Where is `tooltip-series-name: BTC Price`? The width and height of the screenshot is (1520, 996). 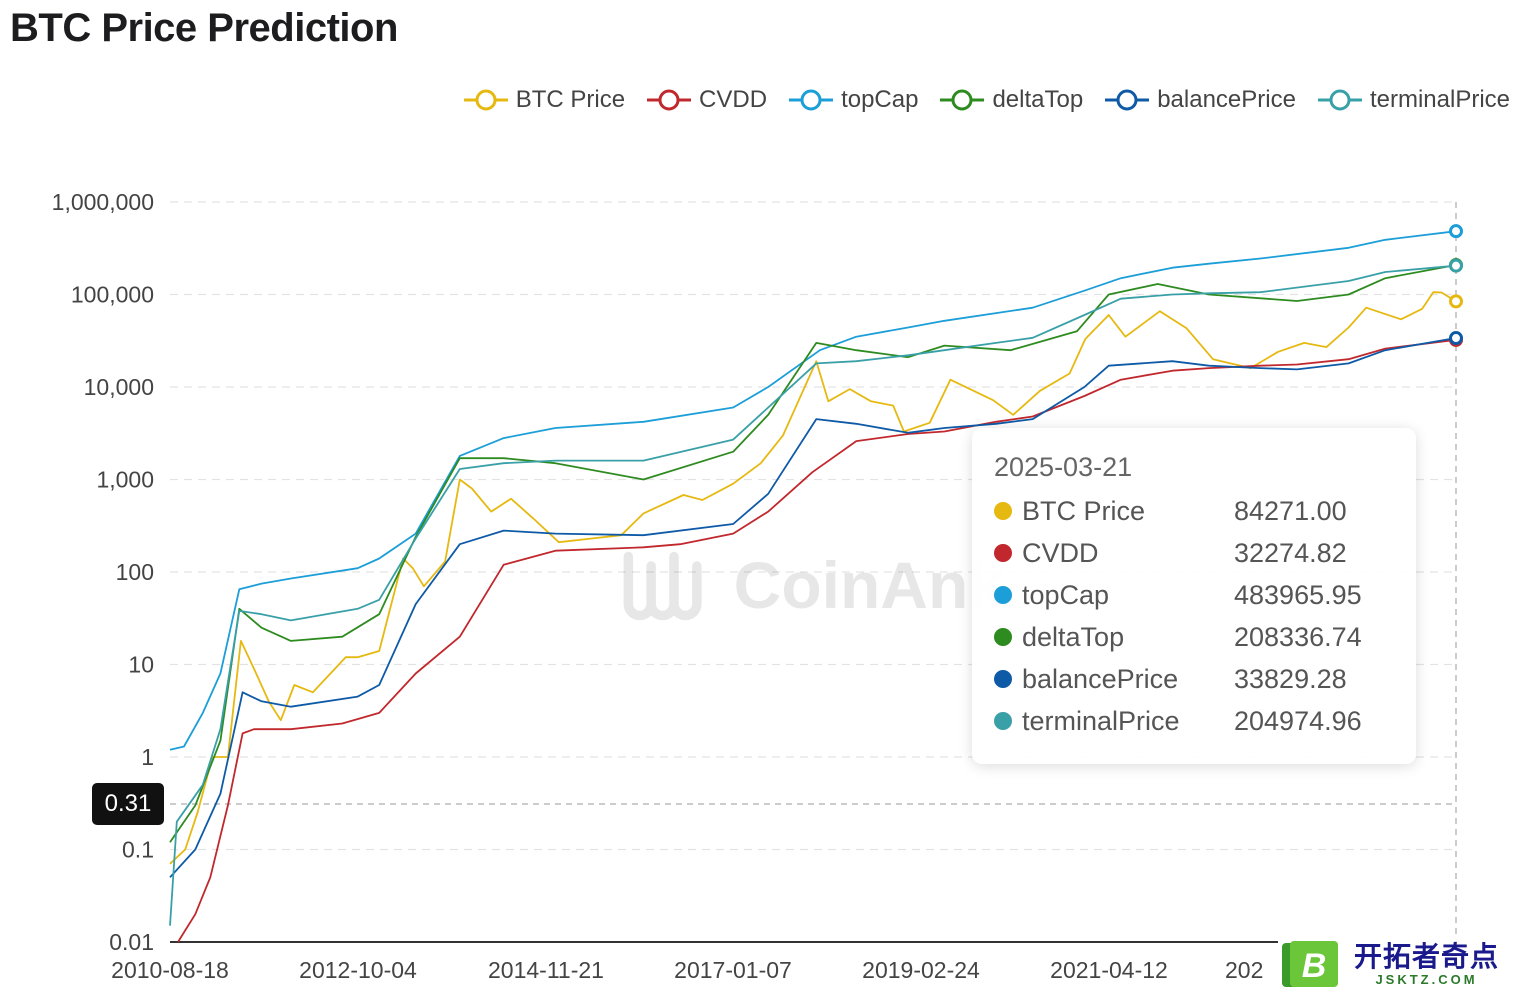 tooltip-series-name: BTC Price is located at coordinates (1084, 510).